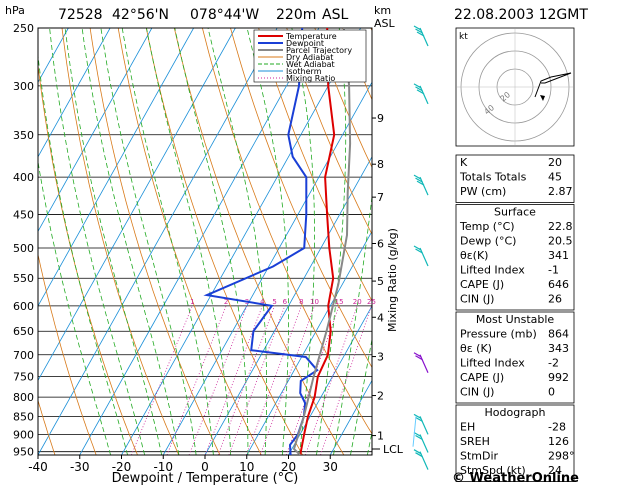 This screenshot has height=486, width=629. What do you see at coordinates (493, 177) in the screenshot?
I see `table-label: Totals Totals` at bounding box center [493, 177].